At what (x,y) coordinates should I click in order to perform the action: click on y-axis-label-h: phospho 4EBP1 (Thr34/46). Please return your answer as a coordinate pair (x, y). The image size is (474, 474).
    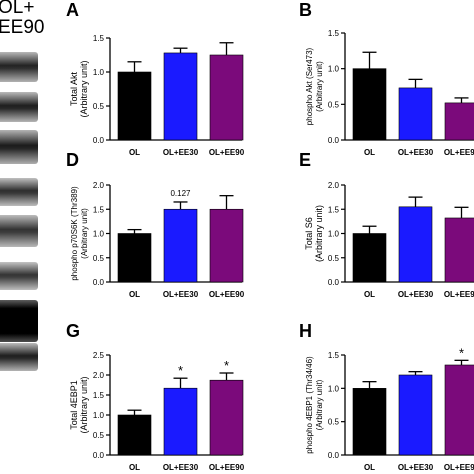
    Looking at the image, I should click on (309, 405).